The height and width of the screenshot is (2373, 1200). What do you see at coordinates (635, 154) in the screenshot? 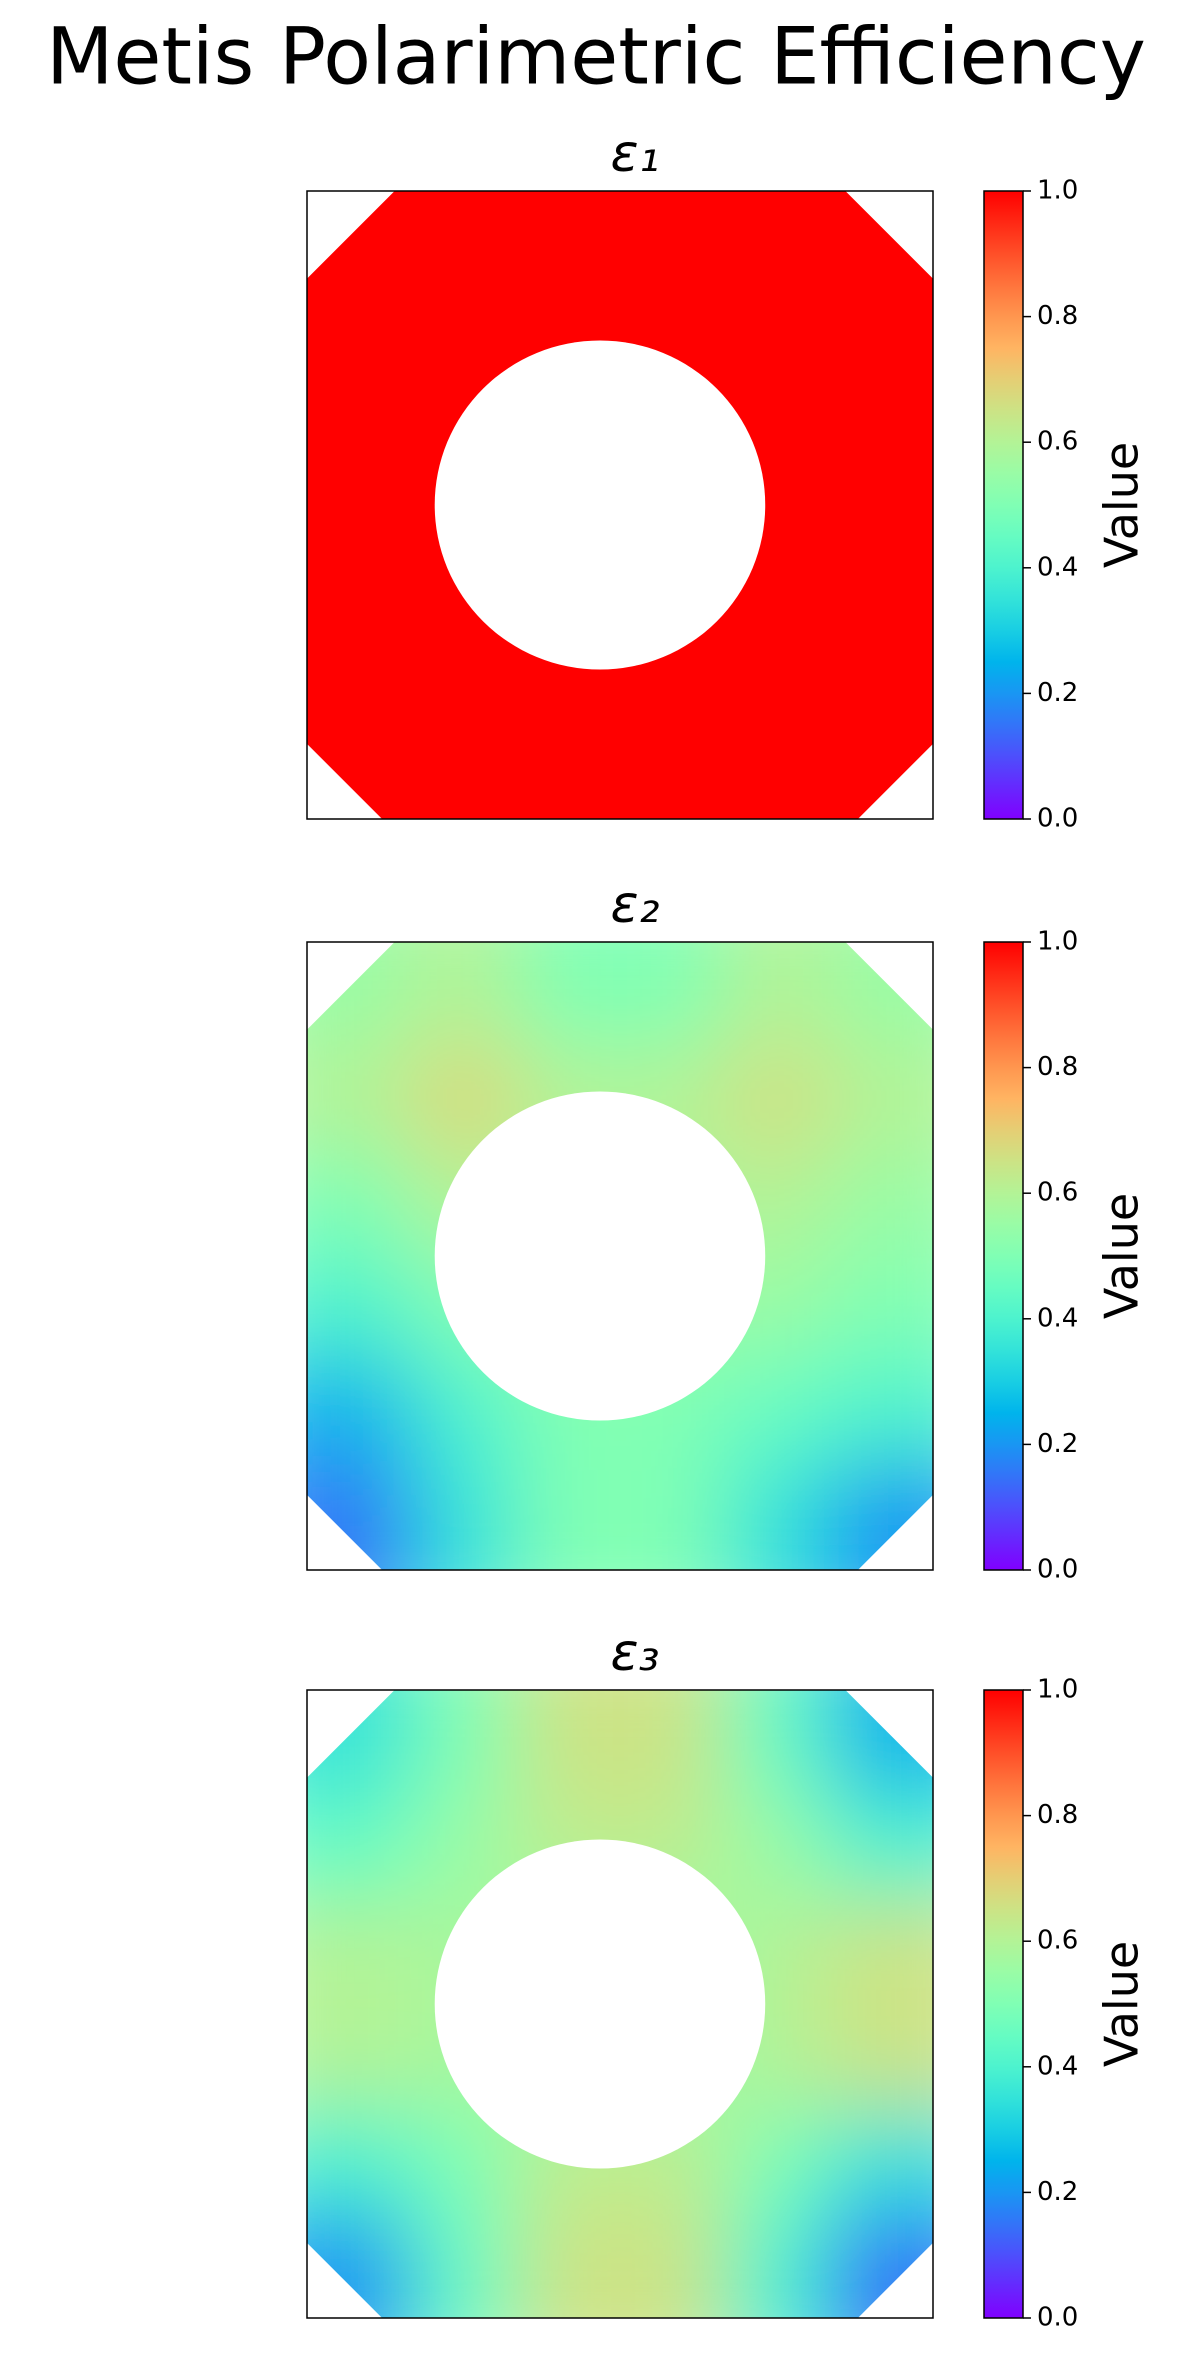
I see `panel-title: ε₁` at bounding box center [635, 154].